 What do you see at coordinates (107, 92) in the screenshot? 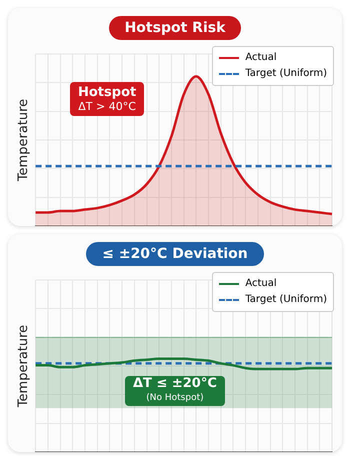
I see `annotation: Hotspot` at bounding box center [107, 92].